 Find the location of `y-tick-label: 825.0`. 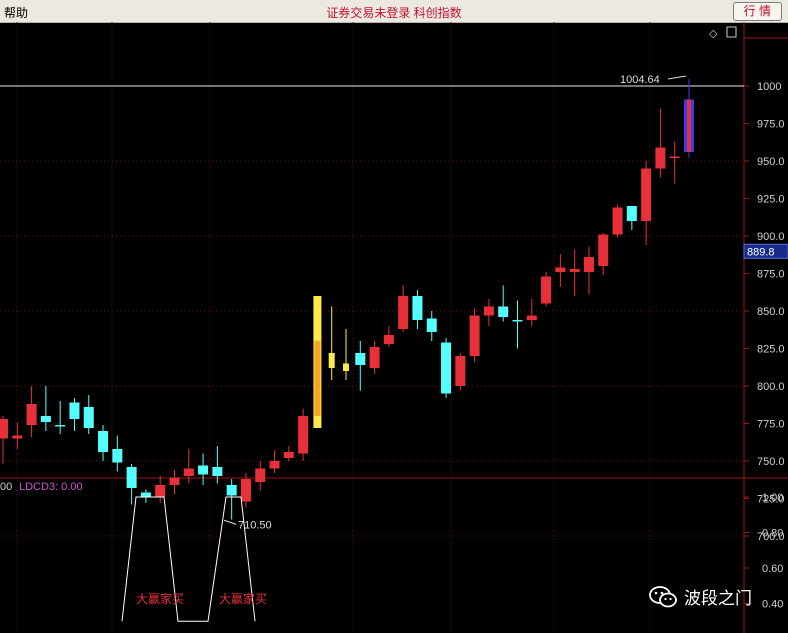

y-tick-label: 825.0 is located at coordinates (771, 350).